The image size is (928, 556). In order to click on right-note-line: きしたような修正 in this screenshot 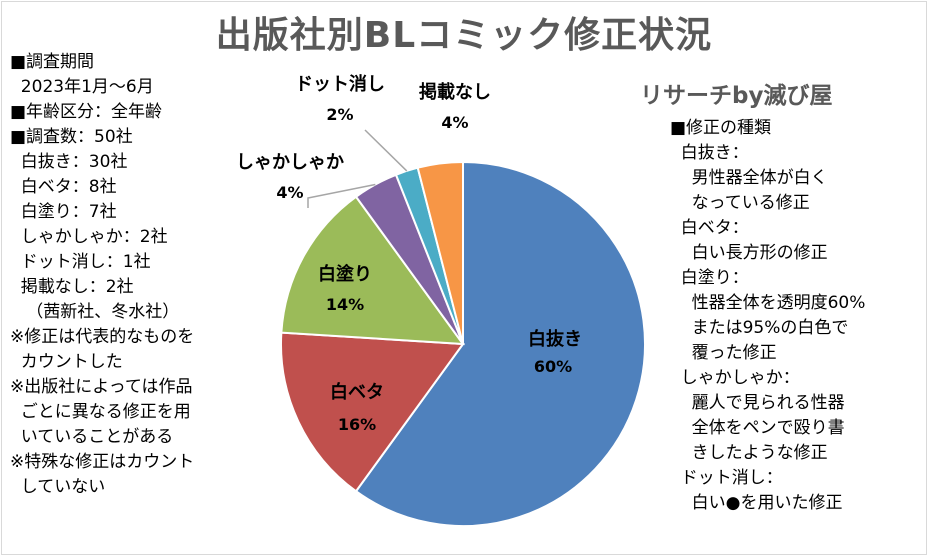, I will do `click(749, 453)`.